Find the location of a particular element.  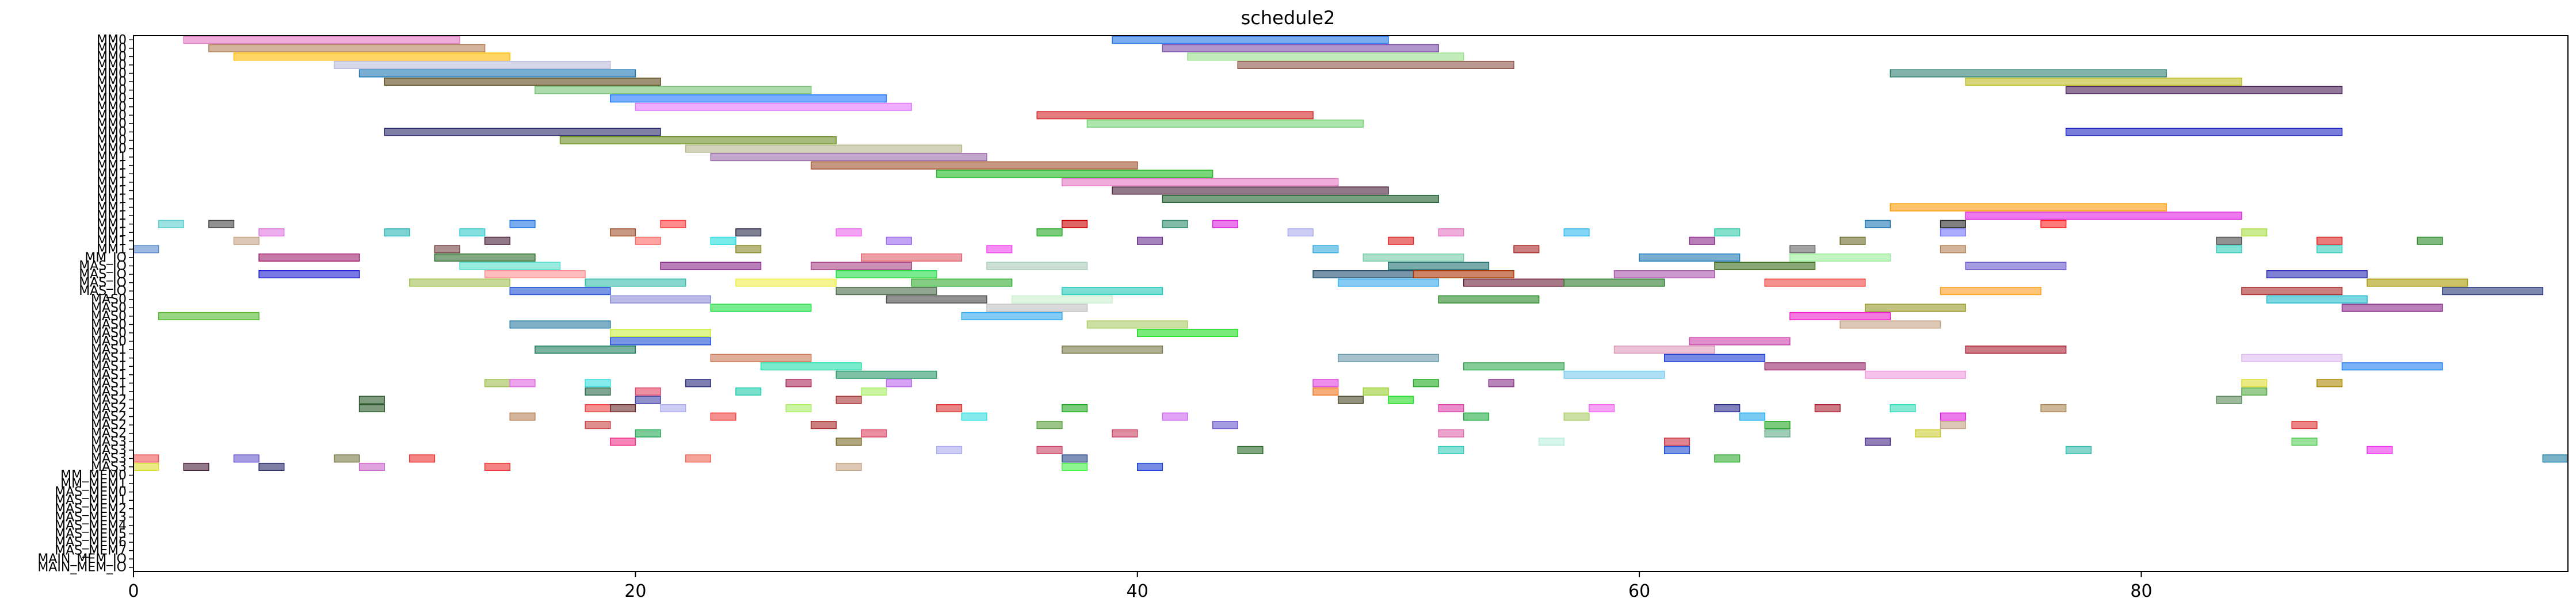

x-axis: 0 20 40 60 80 is located at coordinates (1140, 586).